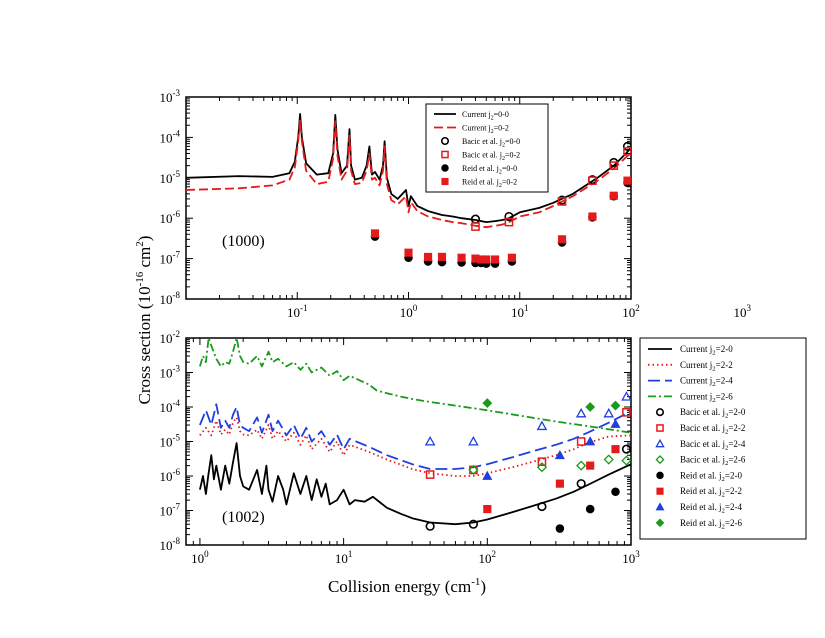 This screenshot has width=825, height=638. What do you see at coordinates (491, 157) in the screenshot?
I see `legend-entry: Bacic et al. j2=0-2` at bounding box center [491, 157].